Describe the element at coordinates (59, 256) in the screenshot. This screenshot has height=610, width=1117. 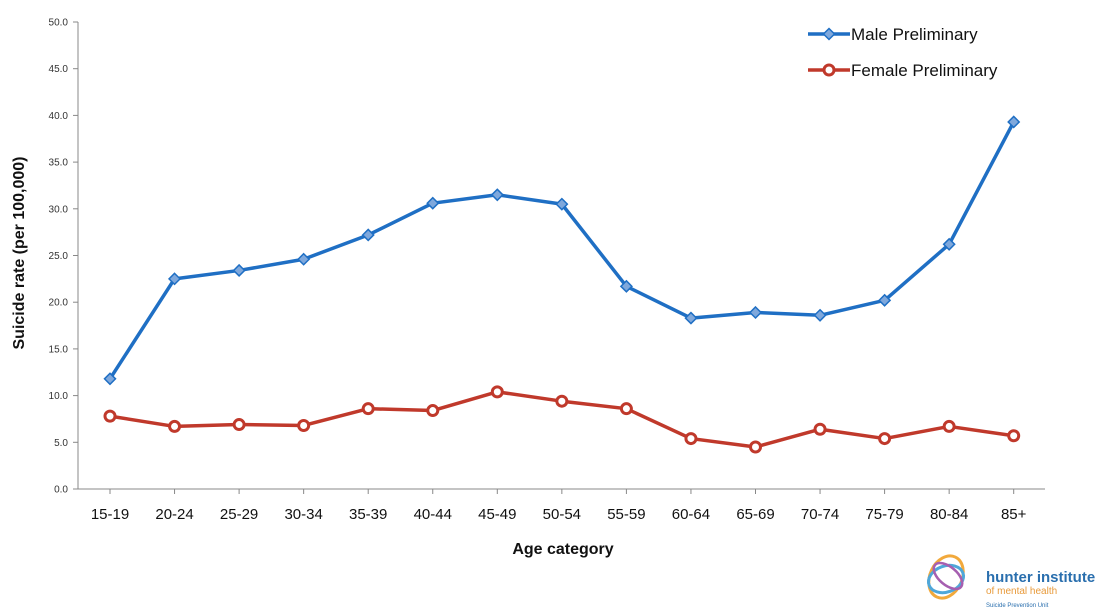
I see `y-tick-label: 25.0` at that location.